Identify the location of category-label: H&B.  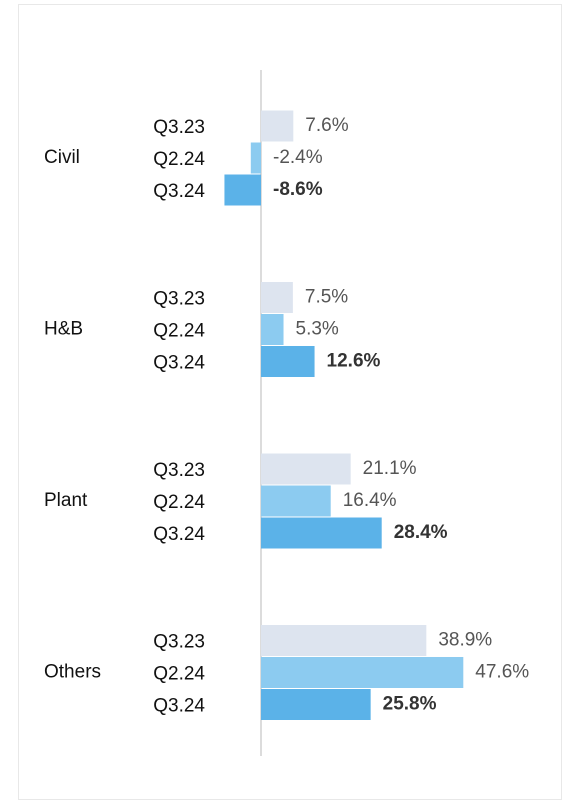
(63, 329).